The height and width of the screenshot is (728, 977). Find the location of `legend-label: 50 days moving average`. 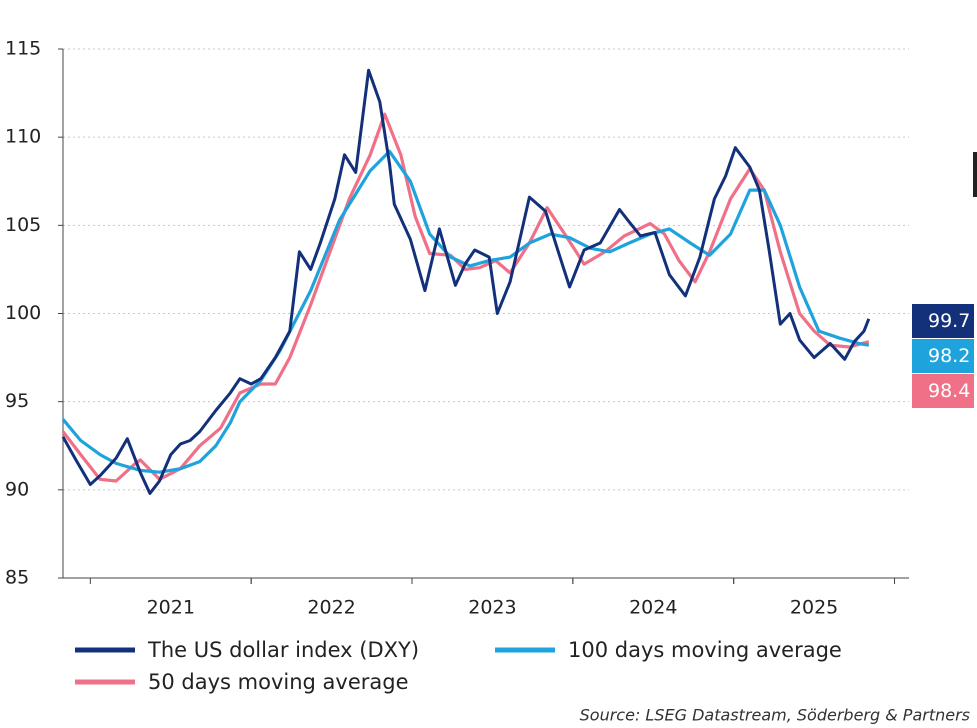

legend-label: 50 days moving average is located at coordinates (278, 682).